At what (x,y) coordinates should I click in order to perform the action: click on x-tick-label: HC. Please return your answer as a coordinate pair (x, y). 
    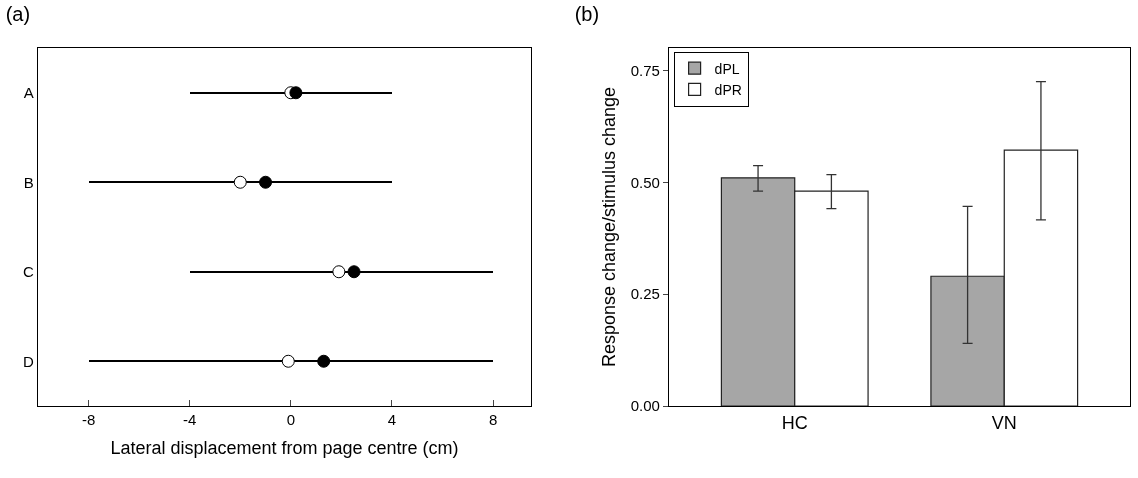
    Looking at the image, I should click on (794, 422).